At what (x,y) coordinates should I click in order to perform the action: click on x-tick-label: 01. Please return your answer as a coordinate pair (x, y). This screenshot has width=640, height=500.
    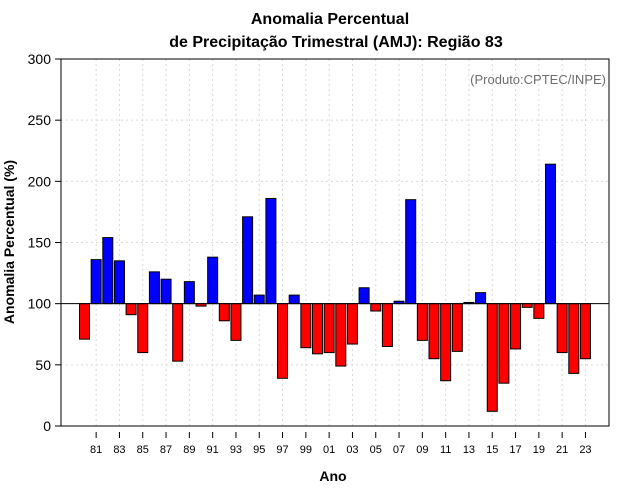
    Looking at the image, I should click on (329, 450).